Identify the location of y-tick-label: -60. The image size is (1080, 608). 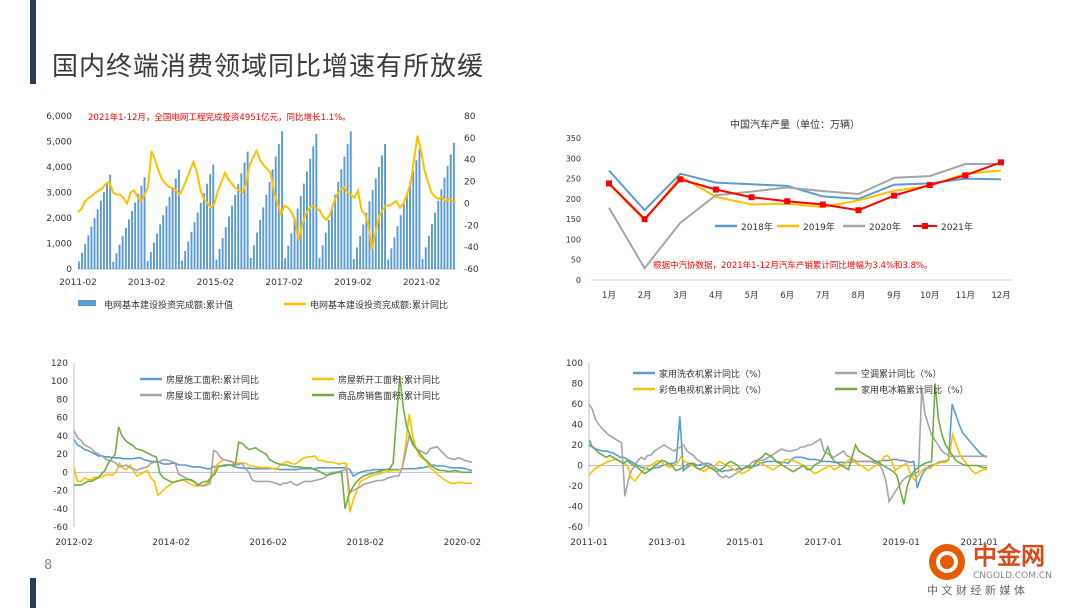
(575, 528).